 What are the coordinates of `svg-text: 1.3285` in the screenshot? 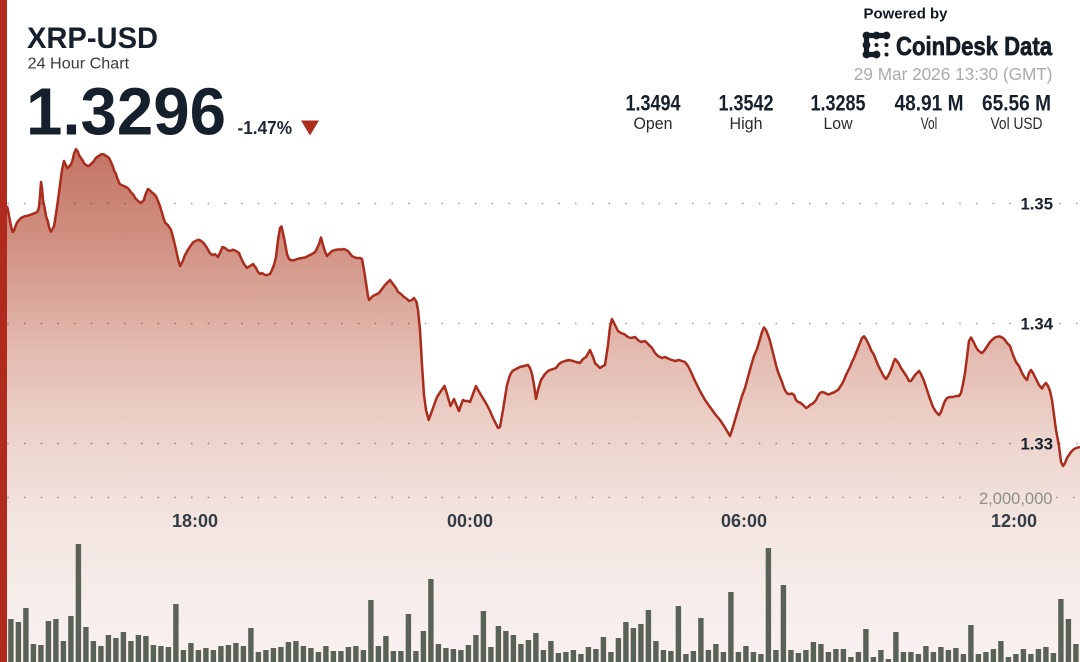 It's located at (838, 102).